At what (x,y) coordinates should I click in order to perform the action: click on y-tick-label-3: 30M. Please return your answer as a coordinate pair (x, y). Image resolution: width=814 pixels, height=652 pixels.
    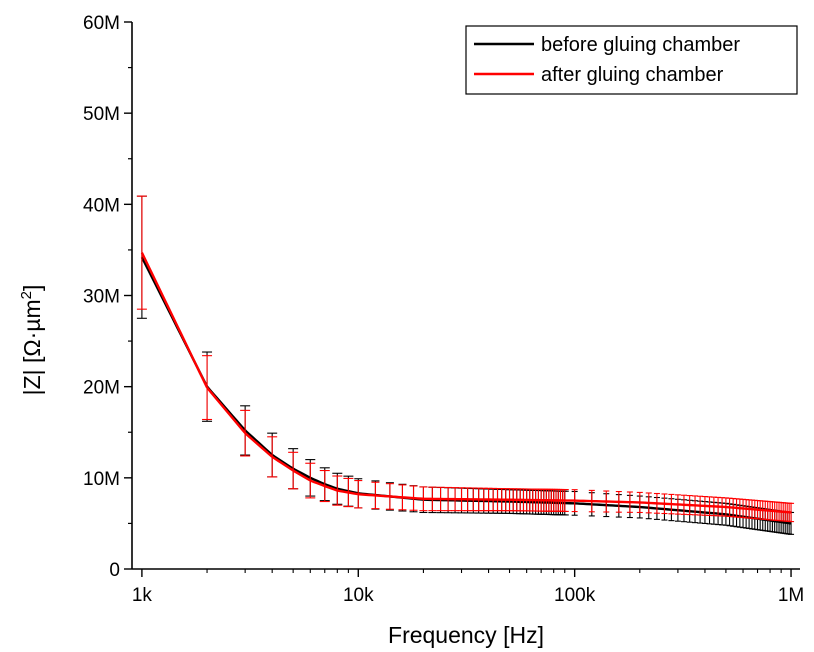
    Looking at the image, I should click on (101, 297).